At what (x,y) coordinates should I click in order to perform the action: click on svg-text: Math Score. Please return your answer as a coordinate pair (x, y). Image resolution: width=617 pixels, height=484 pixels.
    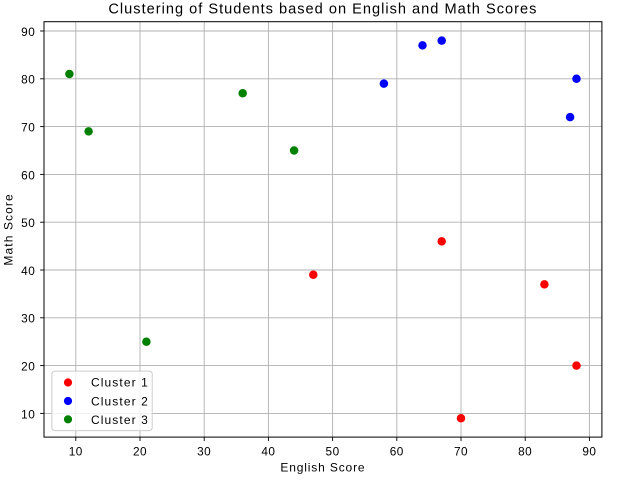
    Looking at the image, I should click on (8, 229).